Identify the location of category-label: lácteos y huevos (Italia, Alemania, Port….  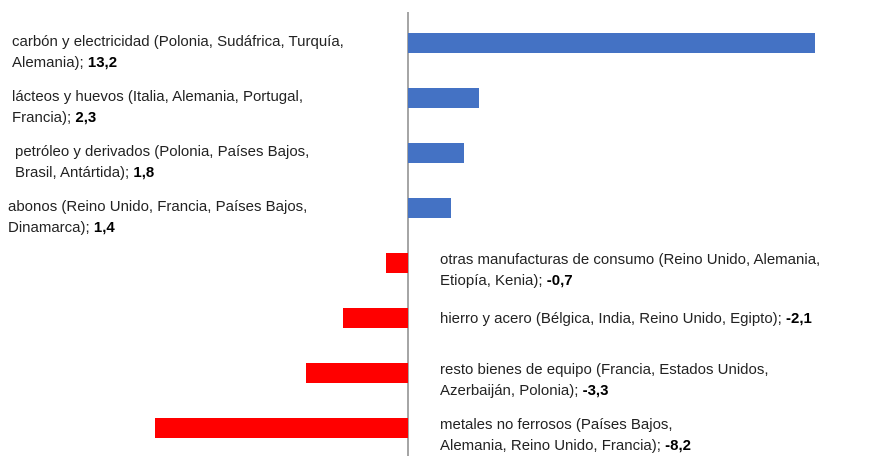
(157, 107).